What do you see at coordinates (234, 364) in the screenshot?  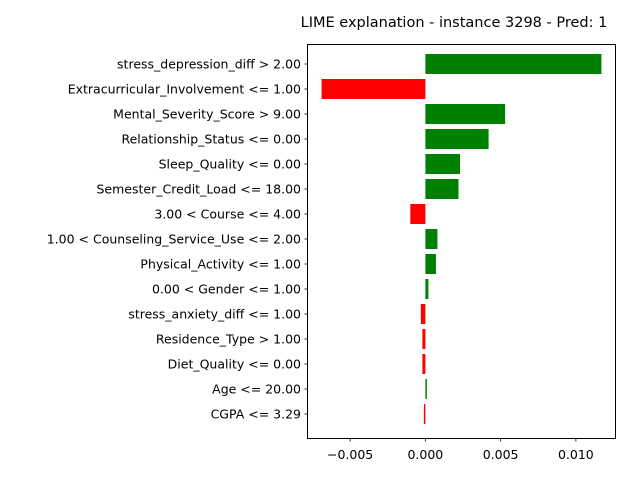 I see `y-tick-label-12: Diet_Quality <= 0.00` at bounding box center [234, 364].